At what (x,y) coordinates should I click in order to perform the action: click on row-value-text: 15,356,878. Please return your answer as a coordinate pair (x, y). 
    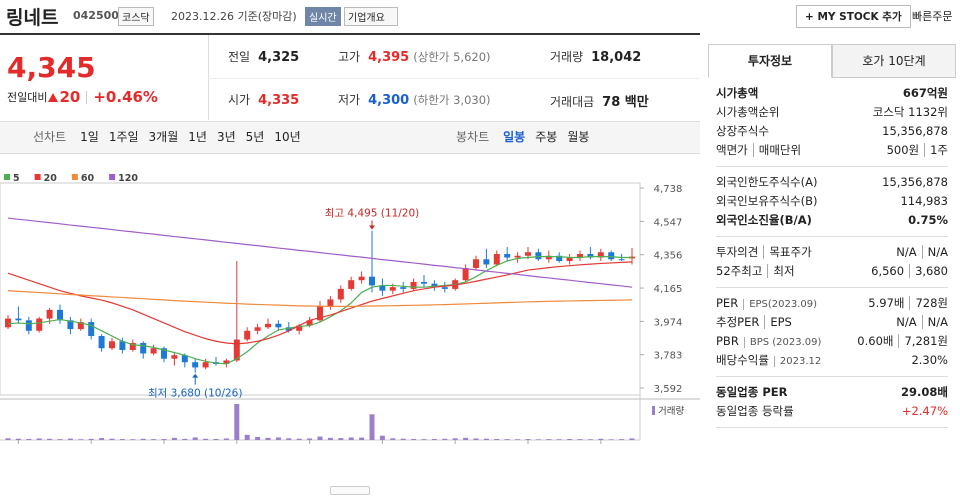
    Looking at the image, I should click on (915, 131).